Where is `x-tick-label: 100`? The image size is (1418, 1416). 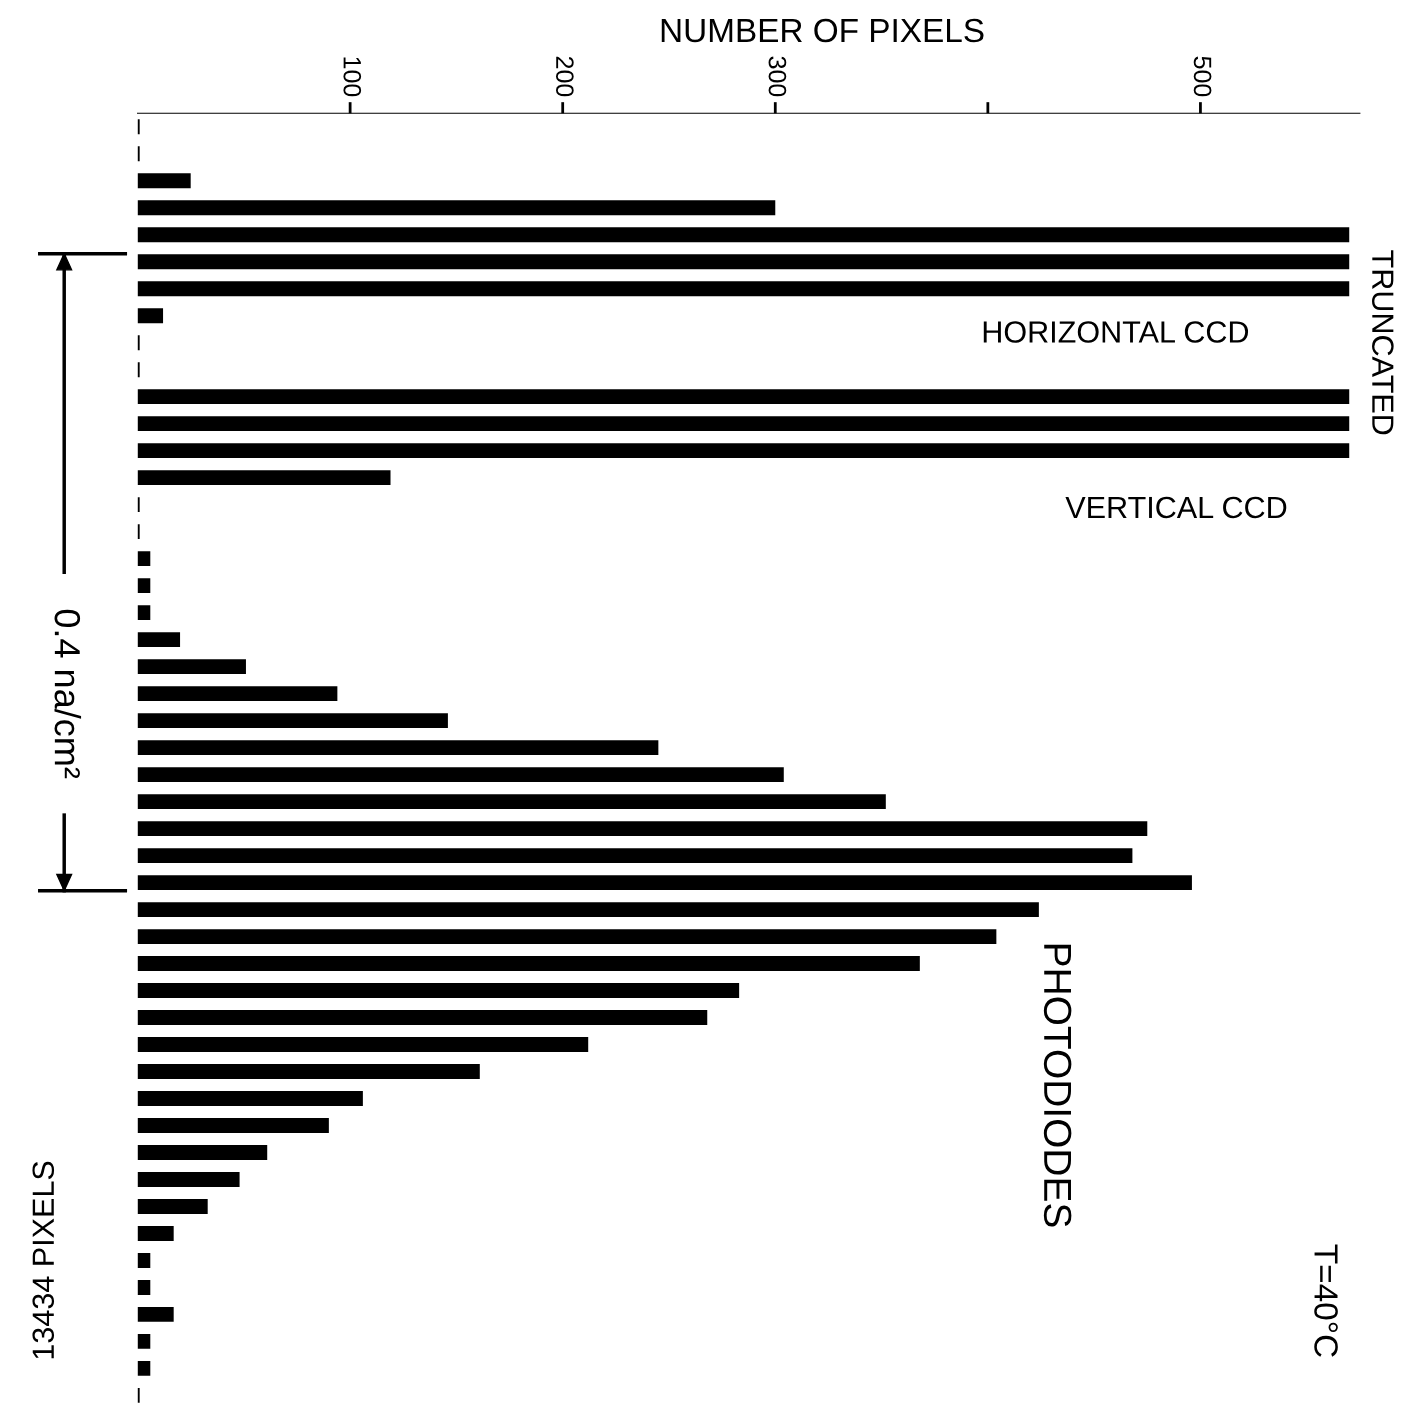 x-tick-label: 100 is located at coordinates (352, 77).